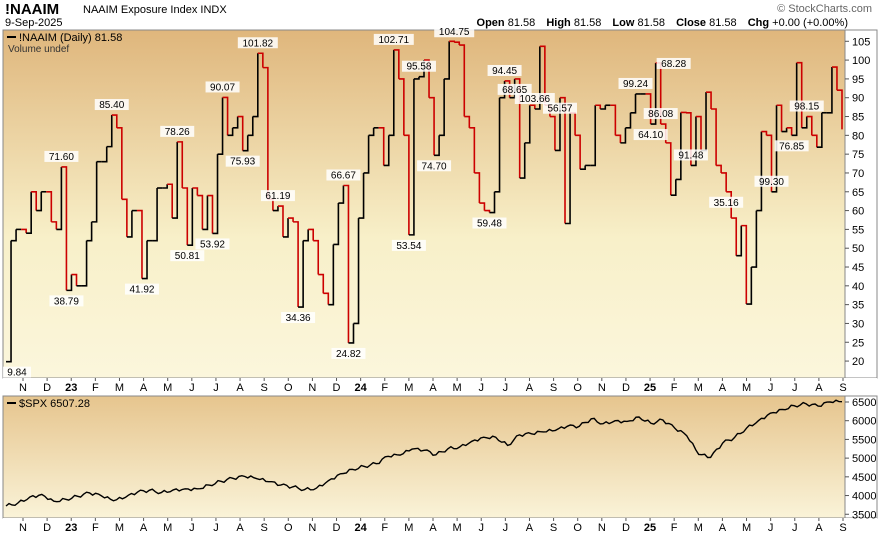 This screenshot has height=536, width=878. Describe the element at coordinates (858, 343) in the screenshot. I see `naaim-y-tick-label: 25` at that location.